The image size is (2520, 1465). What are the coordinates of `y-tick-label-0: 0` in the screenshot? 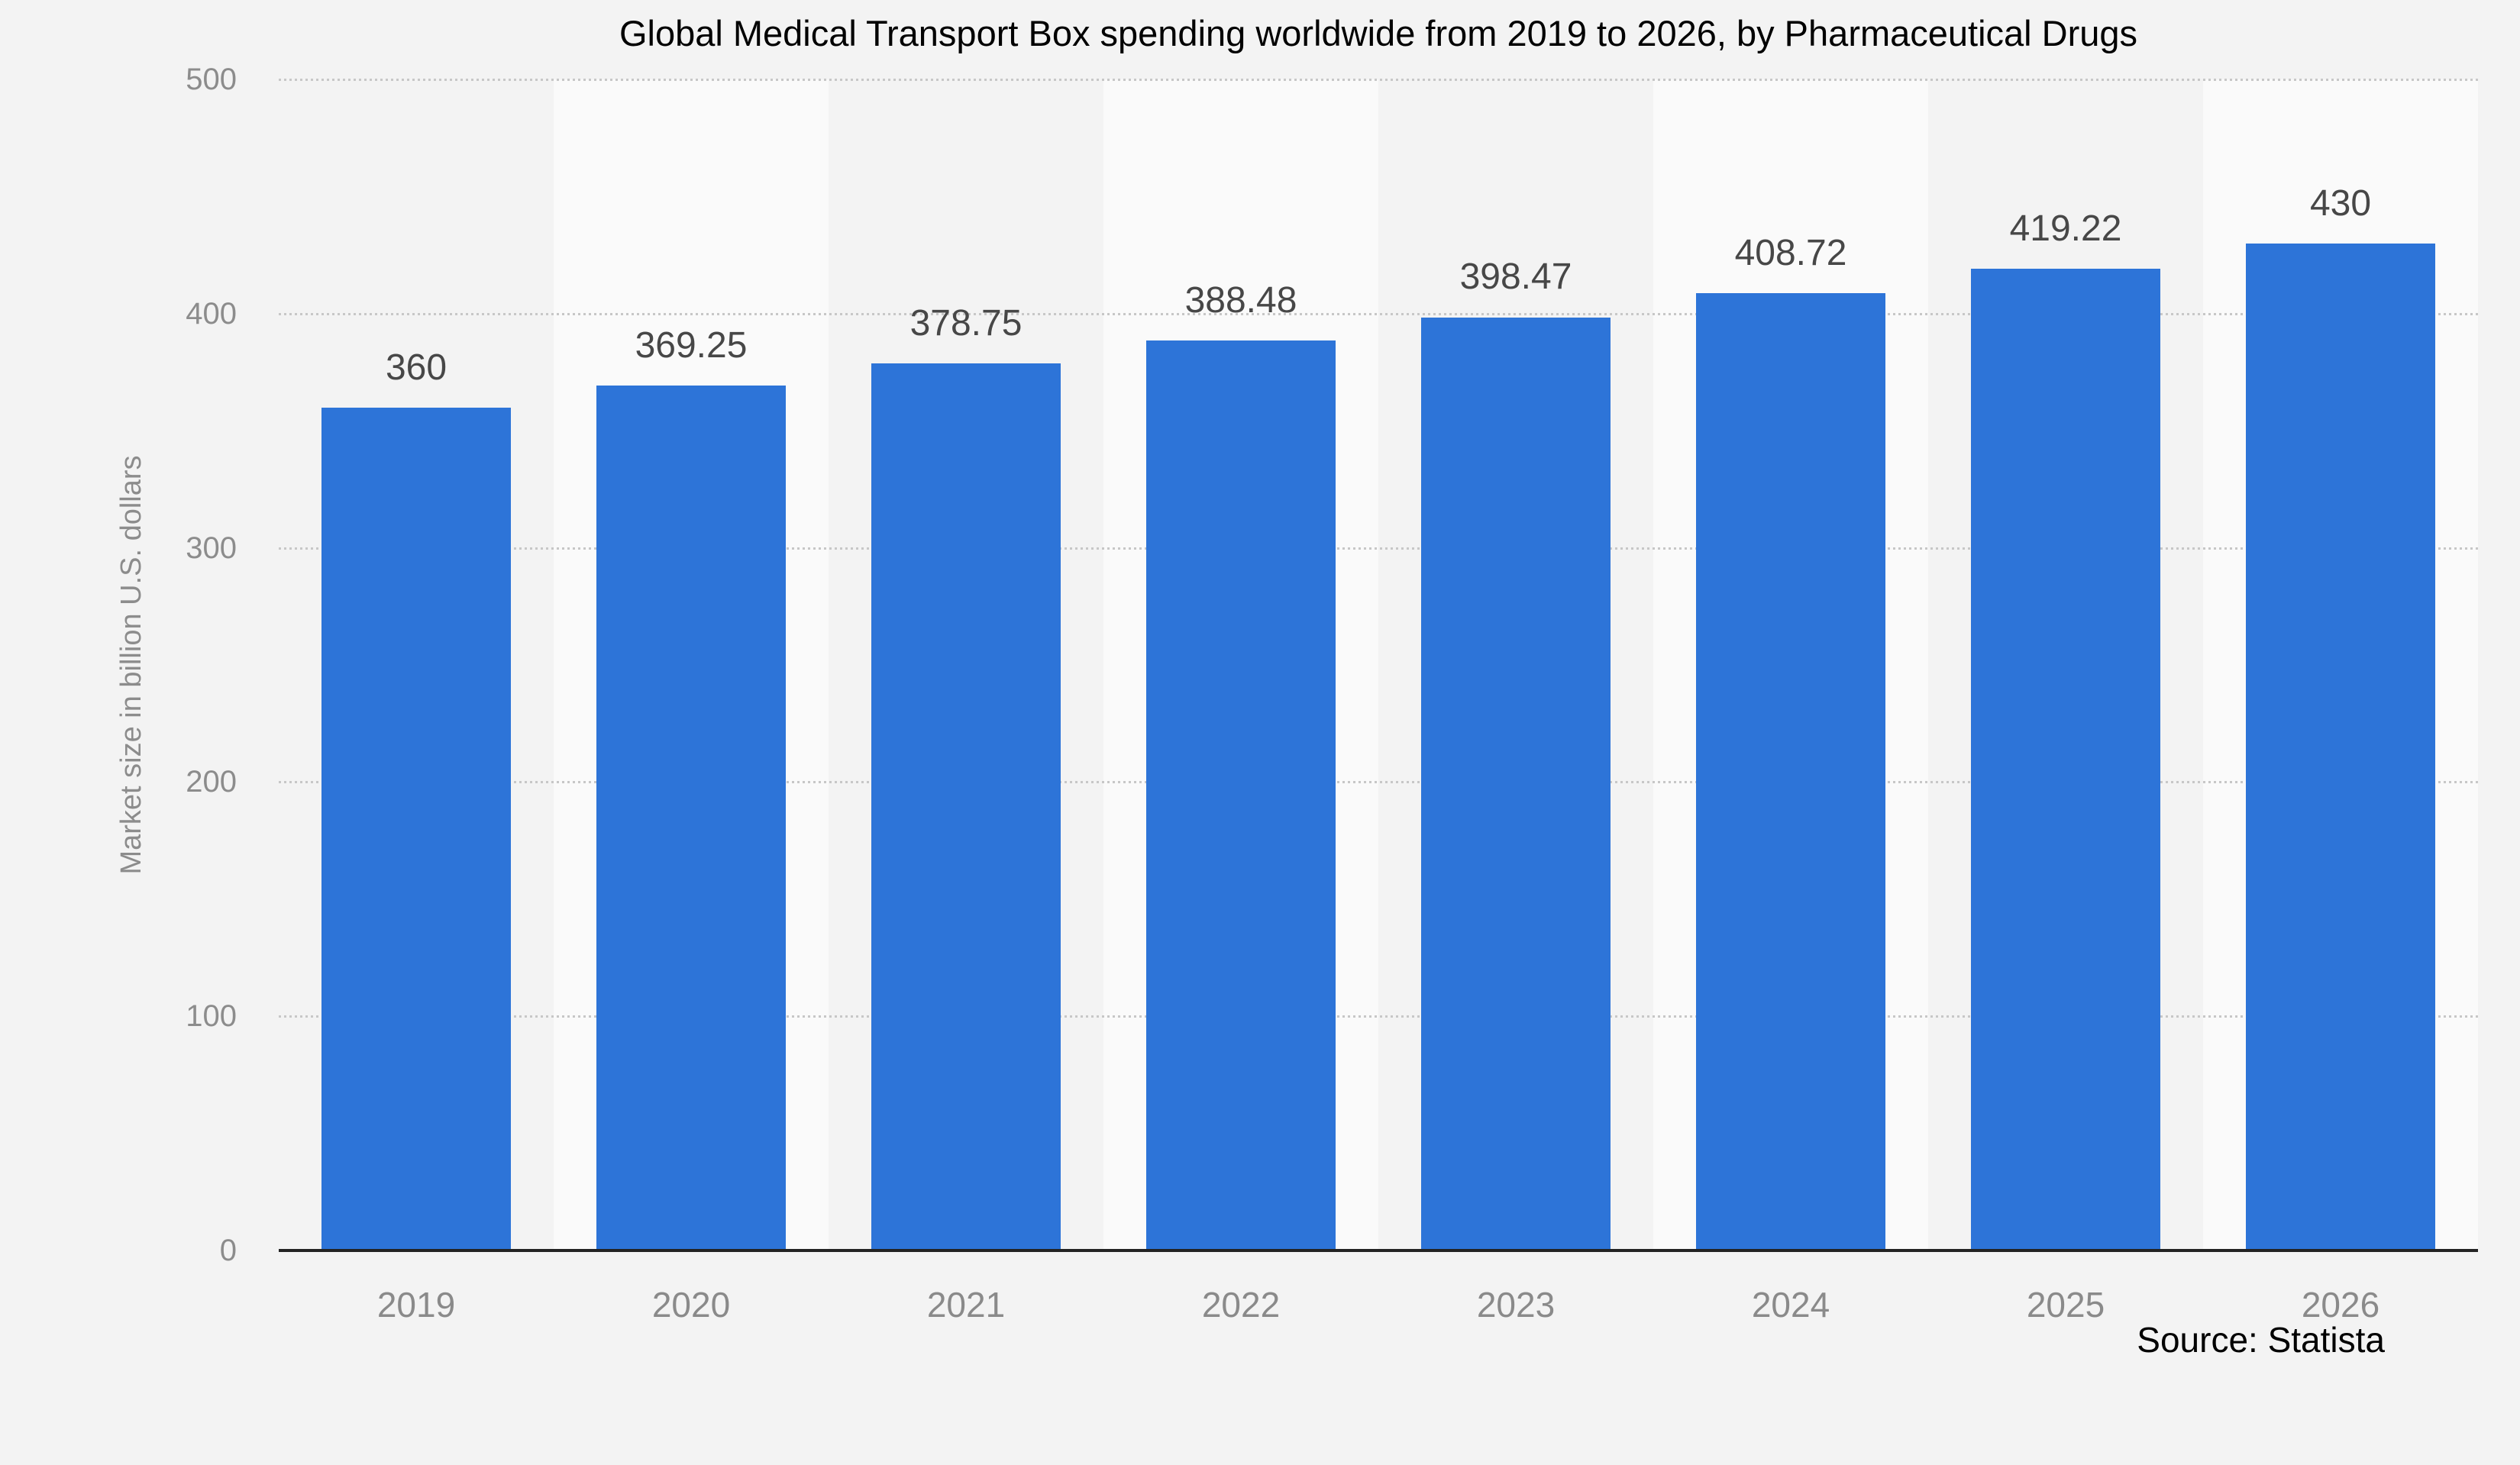 It's located at (228, 1250).